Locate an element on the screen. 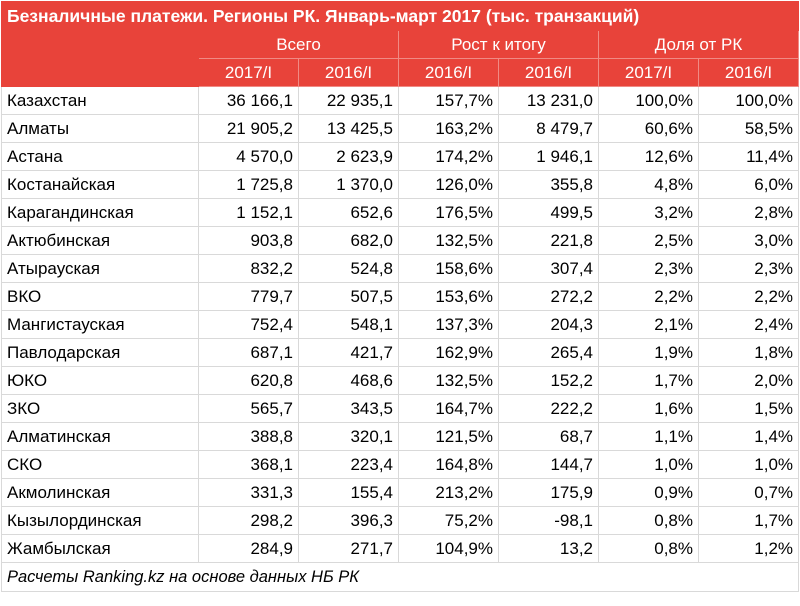  value-cell: 158,6% is located at coordinates (448, 268).